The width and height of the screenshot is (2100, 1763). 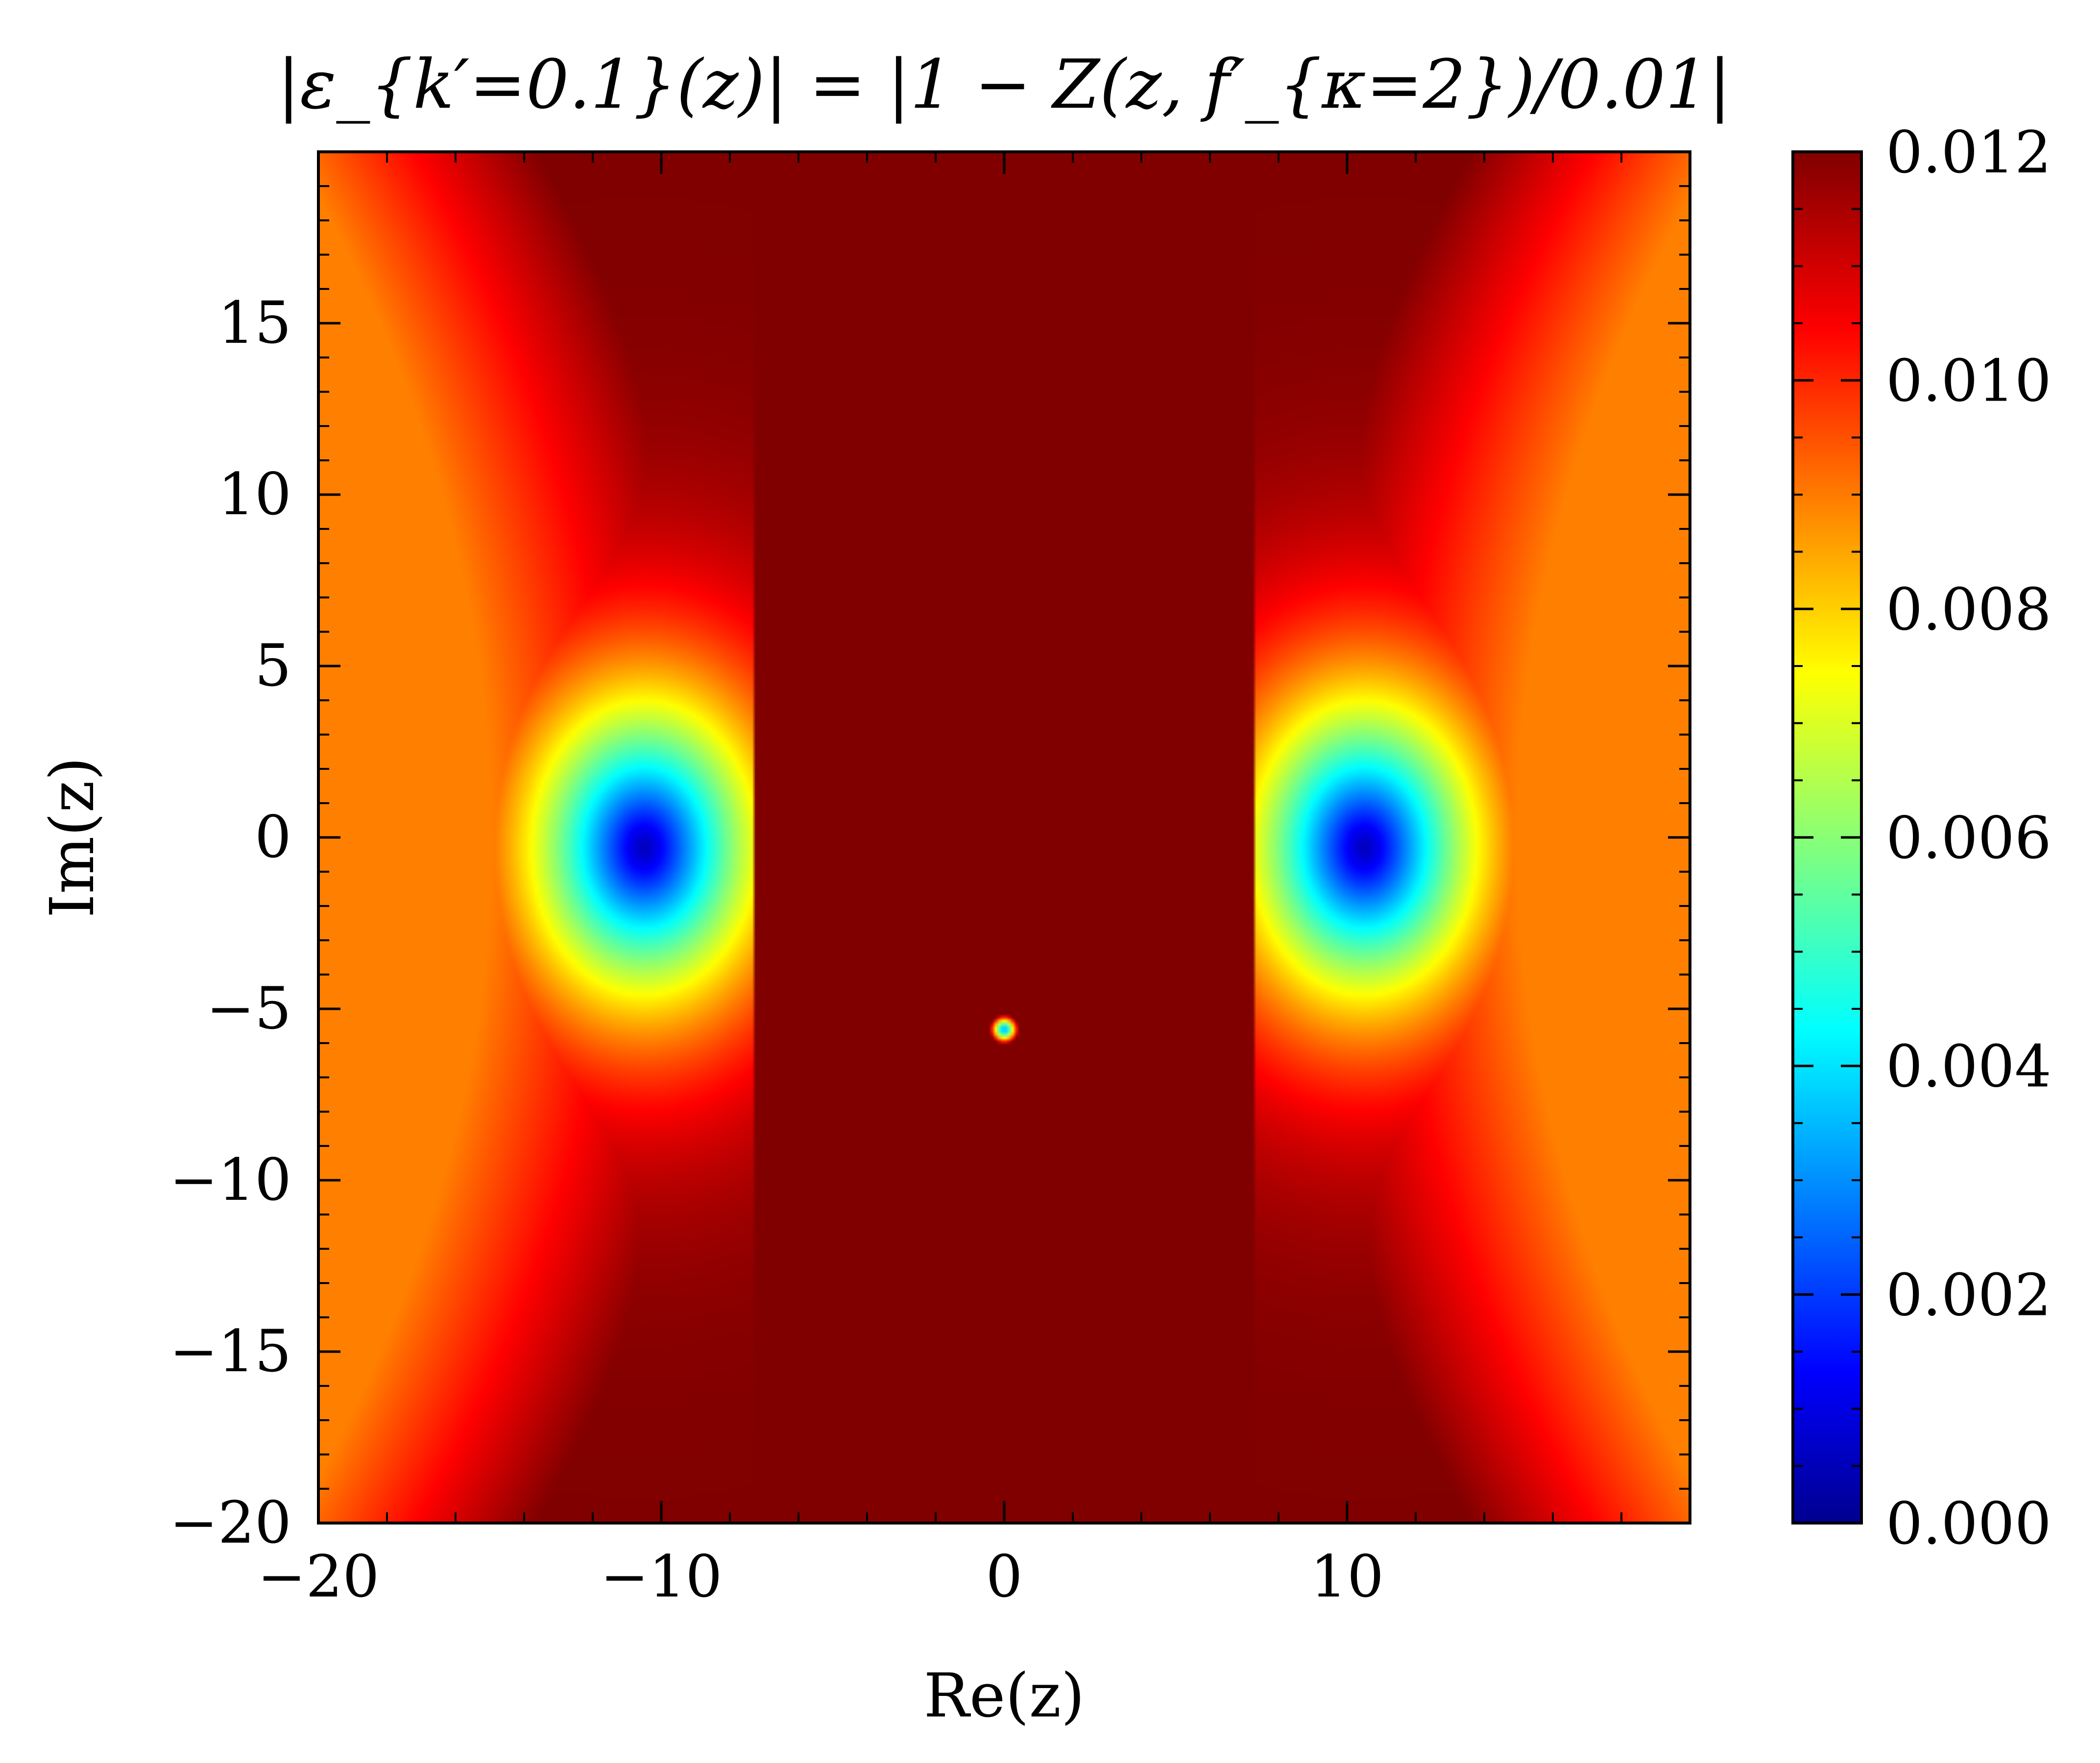 I want to click on colorbar-tick-label: 0.010, so click(x=1969, y=381).